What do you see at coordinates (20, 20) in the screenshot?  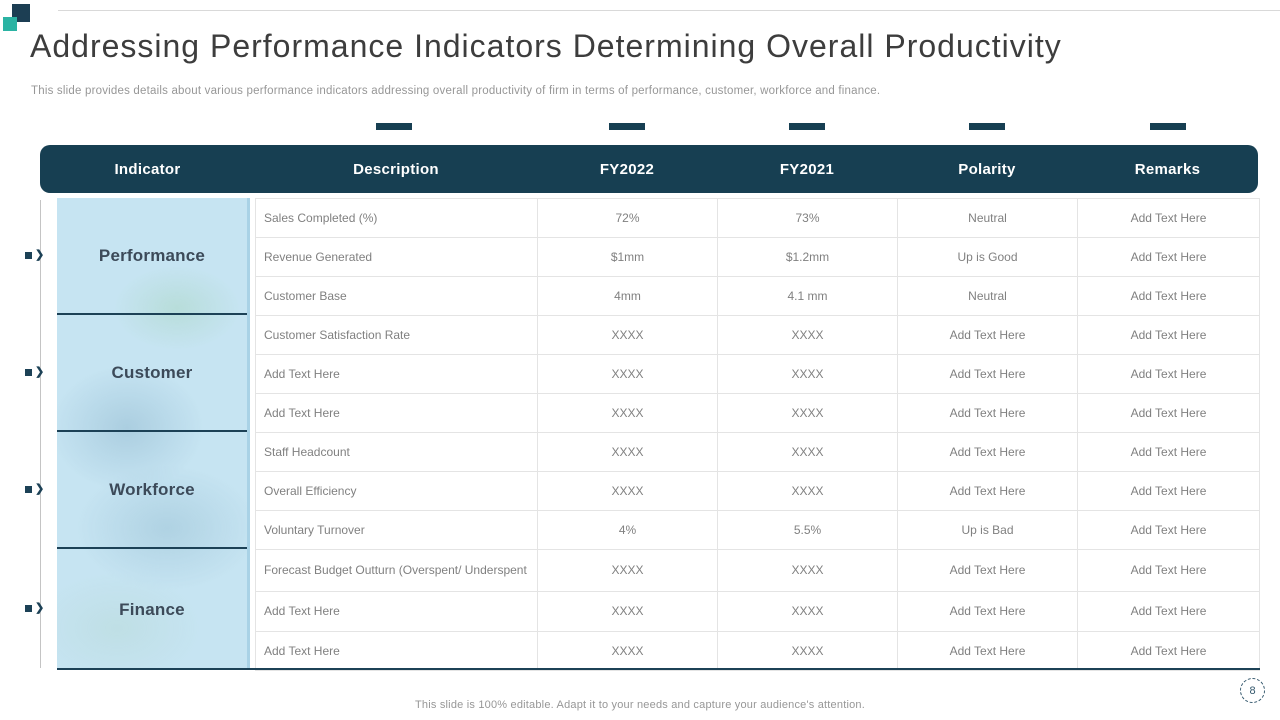 I see `logo-squares-icon` at bounding box center [20, 20].